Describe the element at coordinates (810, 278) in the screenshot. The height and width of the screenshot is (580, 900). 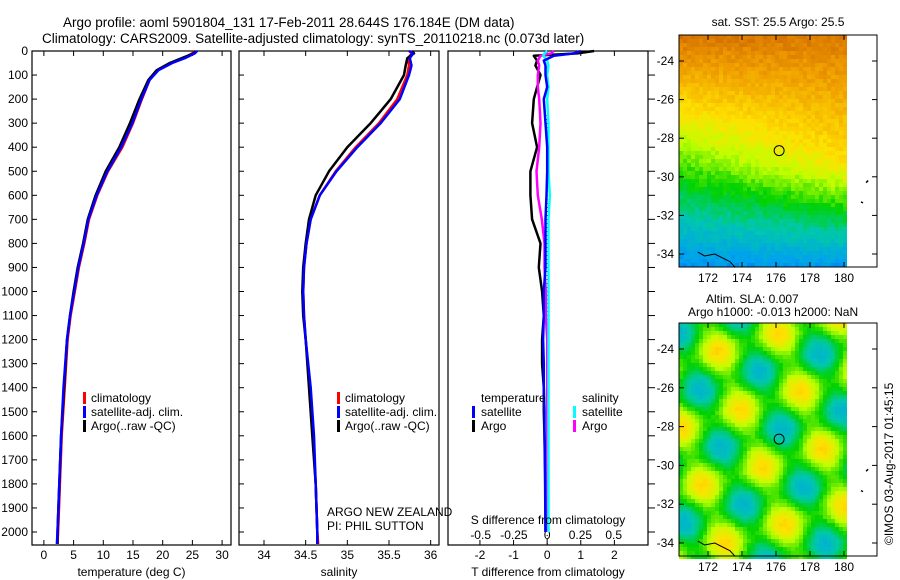
I see `lon-tick-label: 178` at that location.